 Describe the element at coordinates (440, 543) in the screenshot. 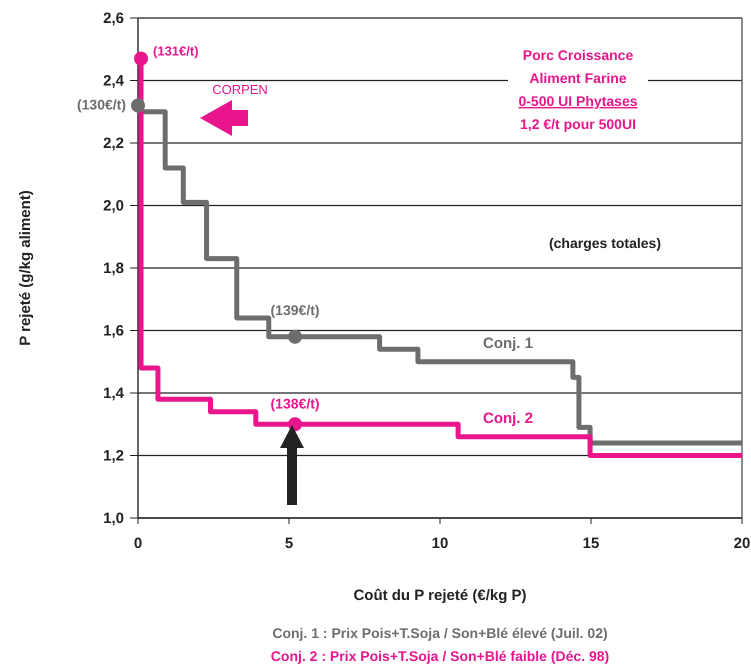

I see `x-tick-label: 10` at that location.